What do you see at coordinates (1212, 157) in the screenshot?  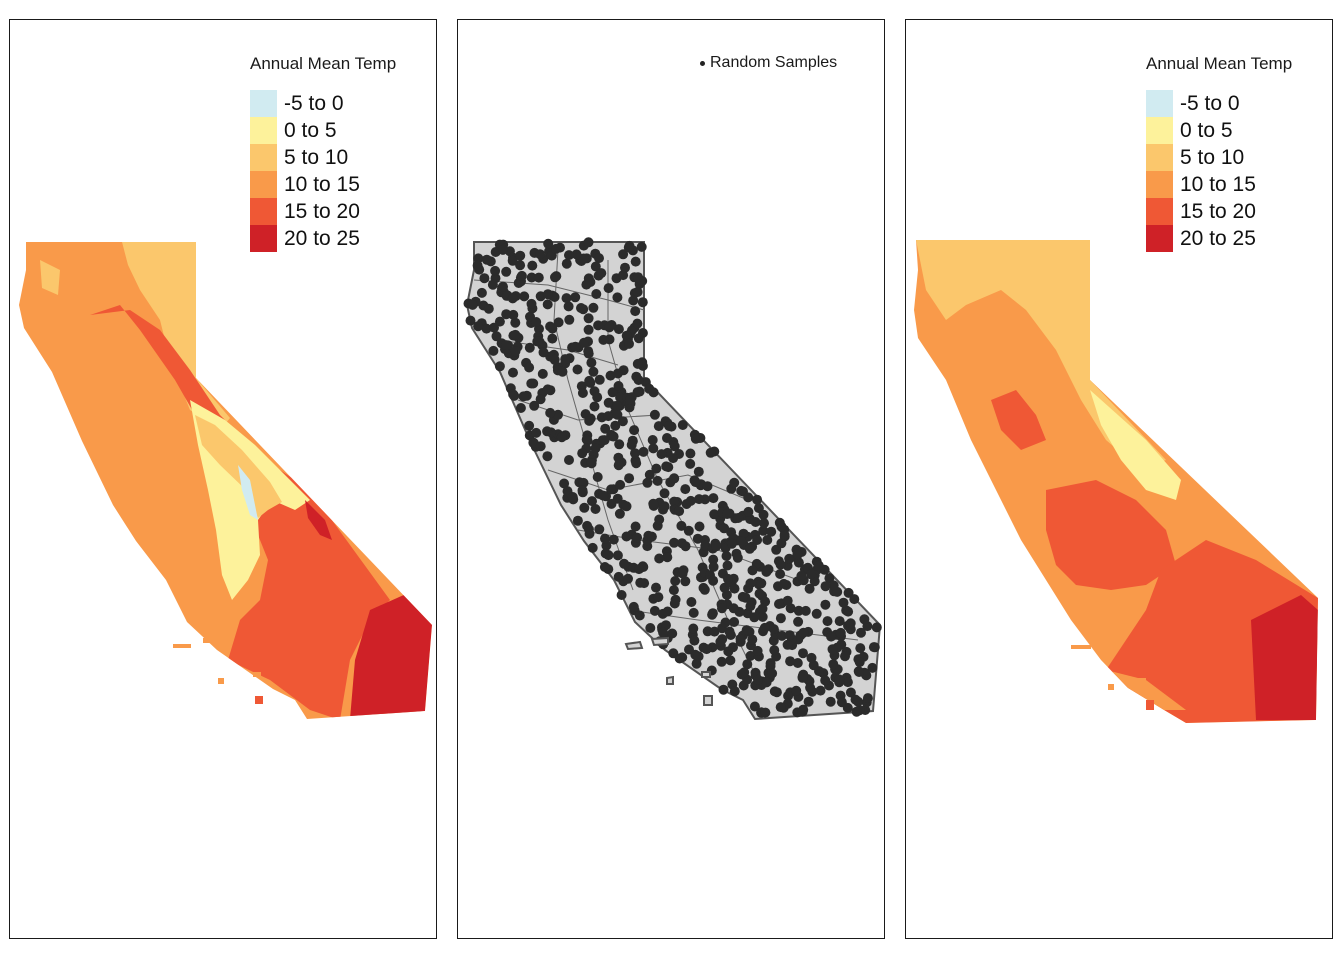 I see `legend-label: 5 to 10` at bounding box center [1212, 157].